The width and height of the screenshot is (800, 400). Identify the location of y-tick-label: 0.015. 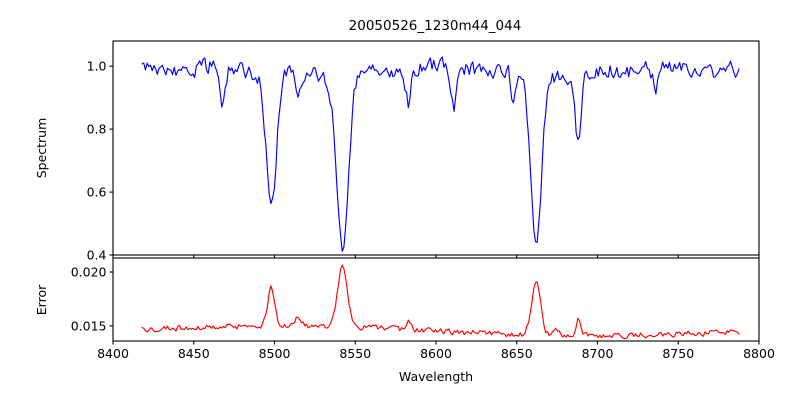
(89, 325).